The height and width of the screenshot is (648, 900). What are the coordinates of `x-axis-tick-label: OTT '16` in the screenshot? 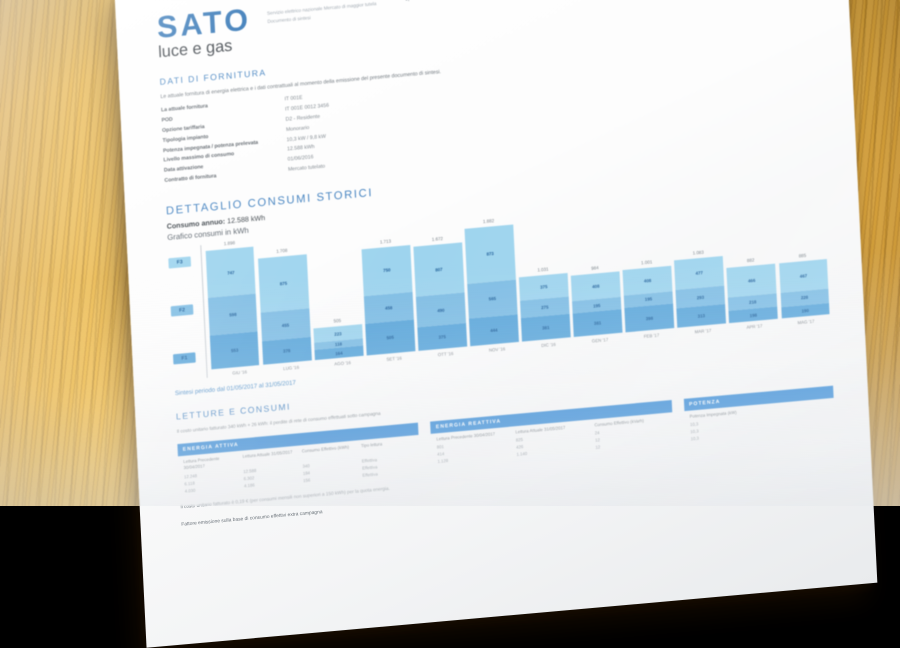 It's located at (445, 354).